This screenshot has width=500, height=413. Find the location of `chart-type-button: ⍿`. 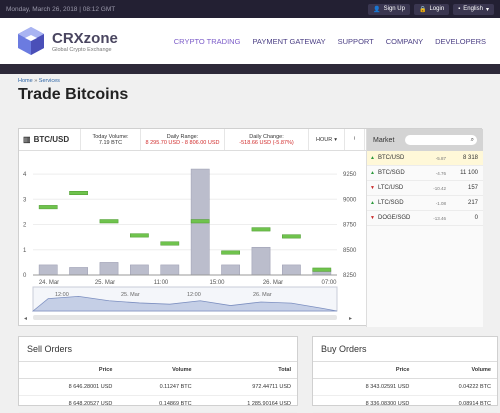

chart-type-button: ⍿ is located at coordinates (355, 139).